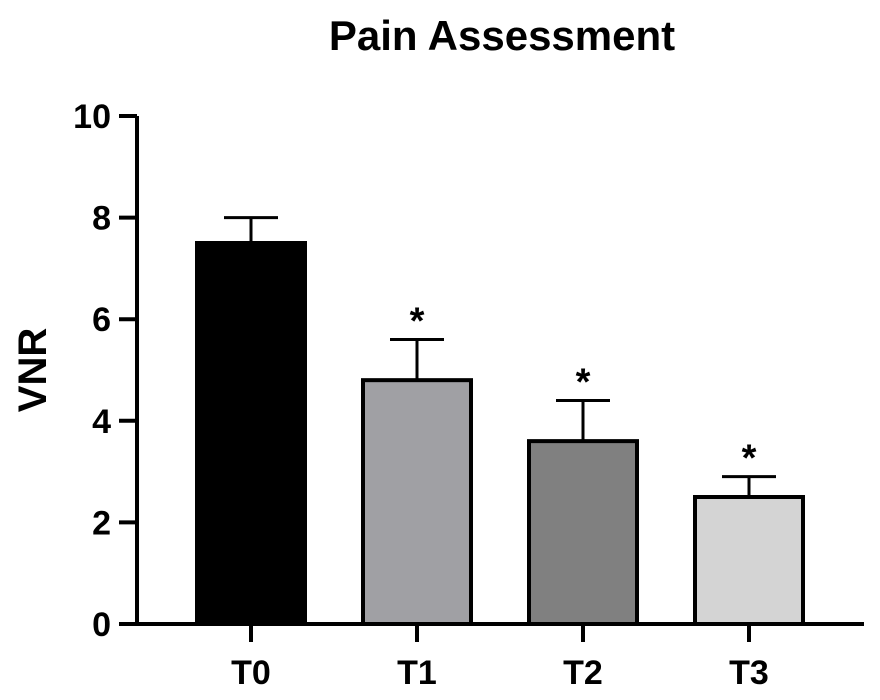  What do you see at coordinates (101, 422) in the screenshot?
I see `y-tick-label: 4` at bounding box center [101, 422].